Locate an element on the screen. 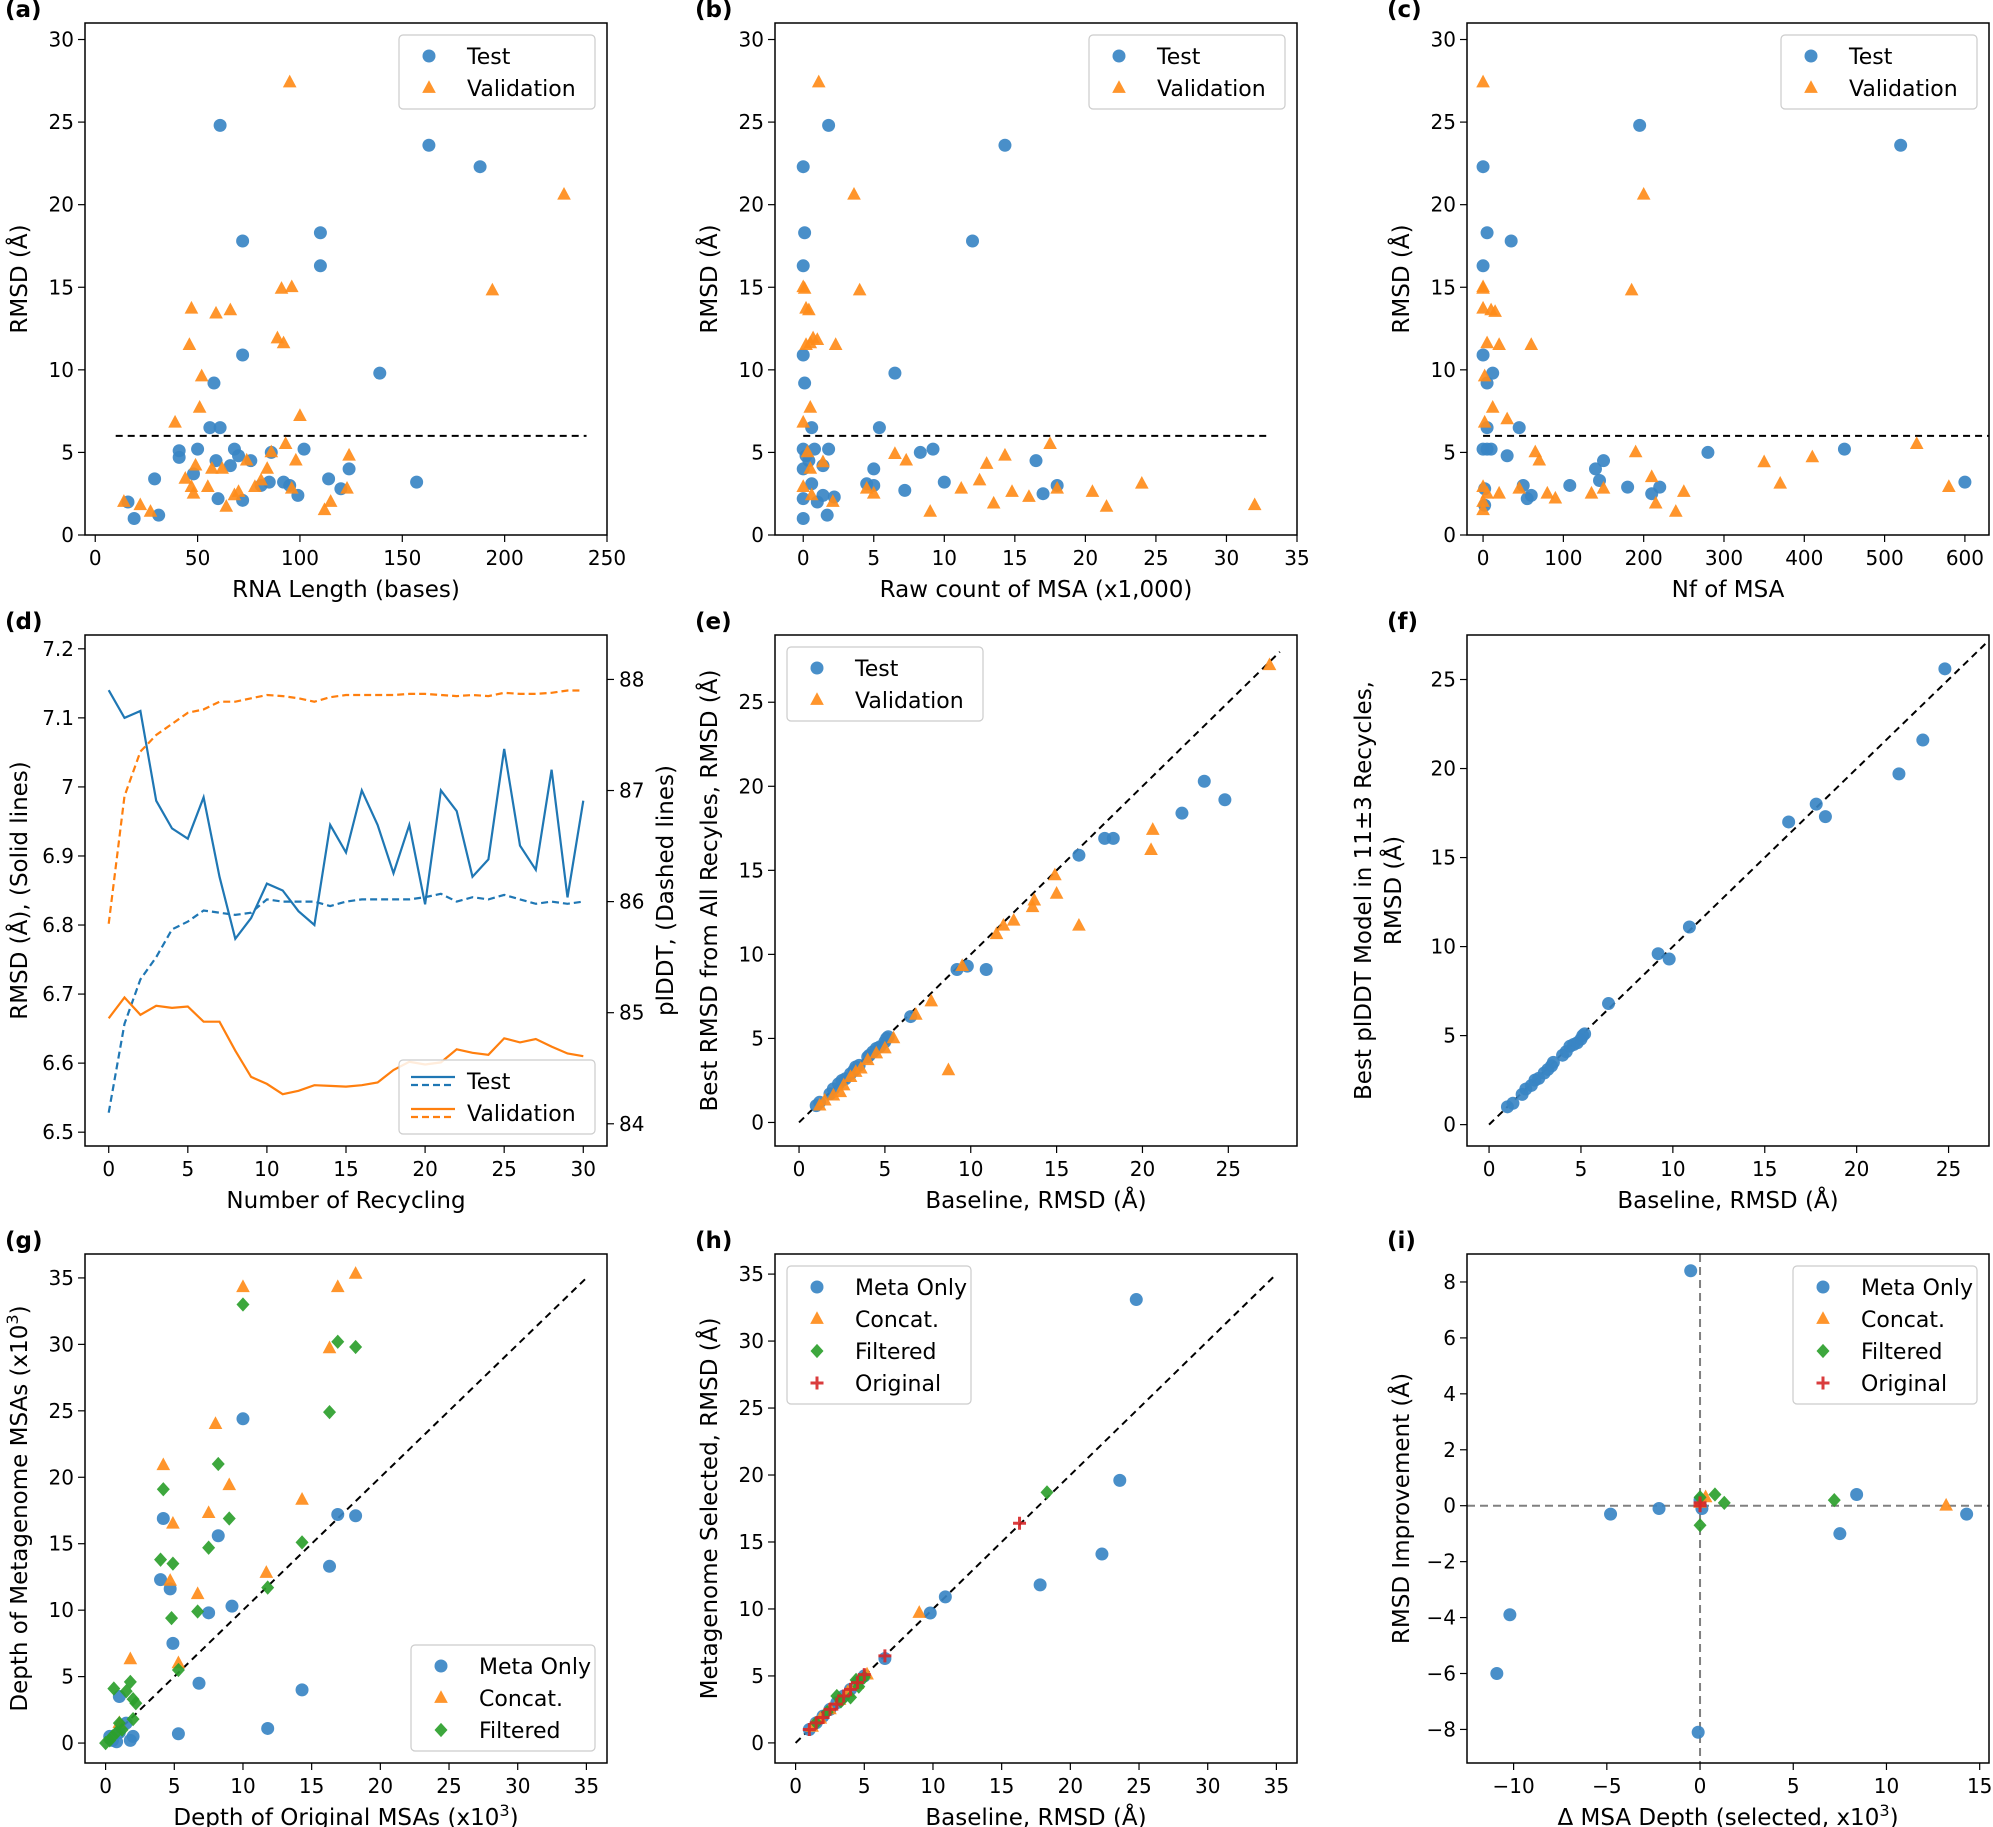 Image resolution: width=1993 pixels, height=1827 pixels. x-axis-label: Δ MSA Depth (selected, x103) is located at coordinates (1727, 1814).